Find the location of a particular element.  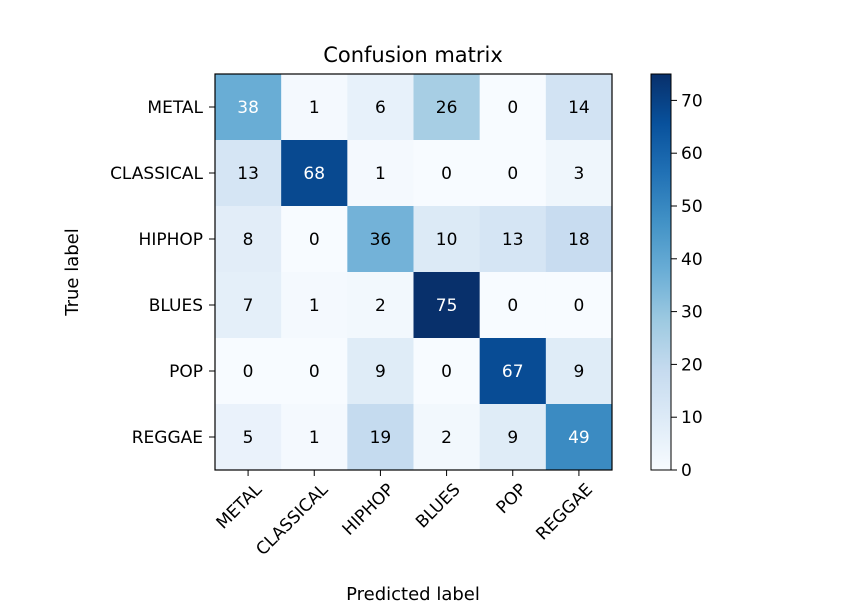

colorbar-tick-label: 70 is located at coordinates (692, 101).